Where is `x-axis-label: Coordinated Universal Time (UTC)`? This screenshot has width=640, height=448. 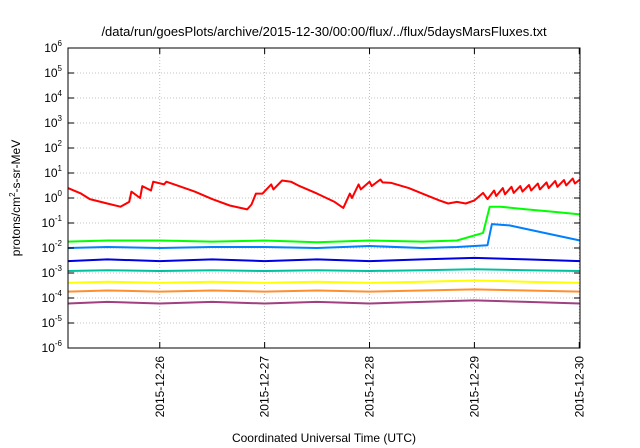
x-axis-label: Coordinated Universal Time (UTC) is located at coordinates (324, 438).